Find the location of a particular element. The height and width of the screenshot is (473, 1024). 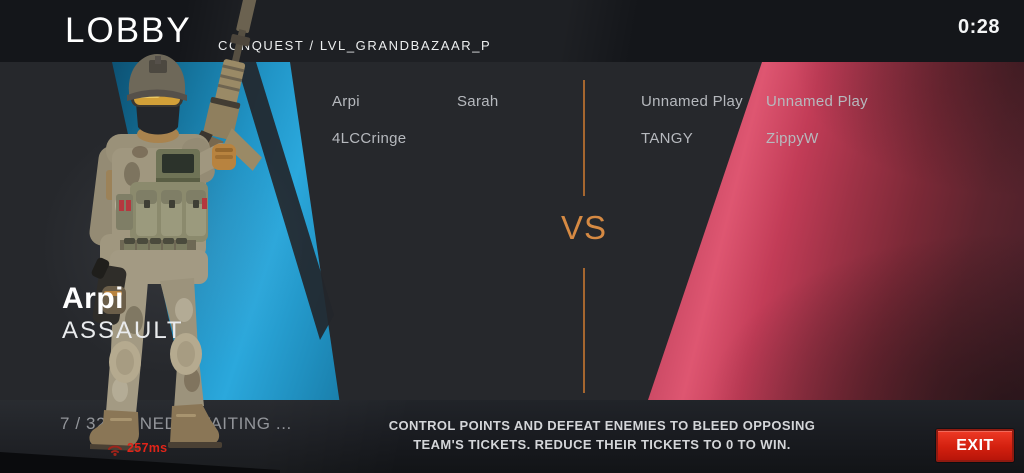

selected-player-card: Arpi ASSAULT is located at coordinates (123, 313).